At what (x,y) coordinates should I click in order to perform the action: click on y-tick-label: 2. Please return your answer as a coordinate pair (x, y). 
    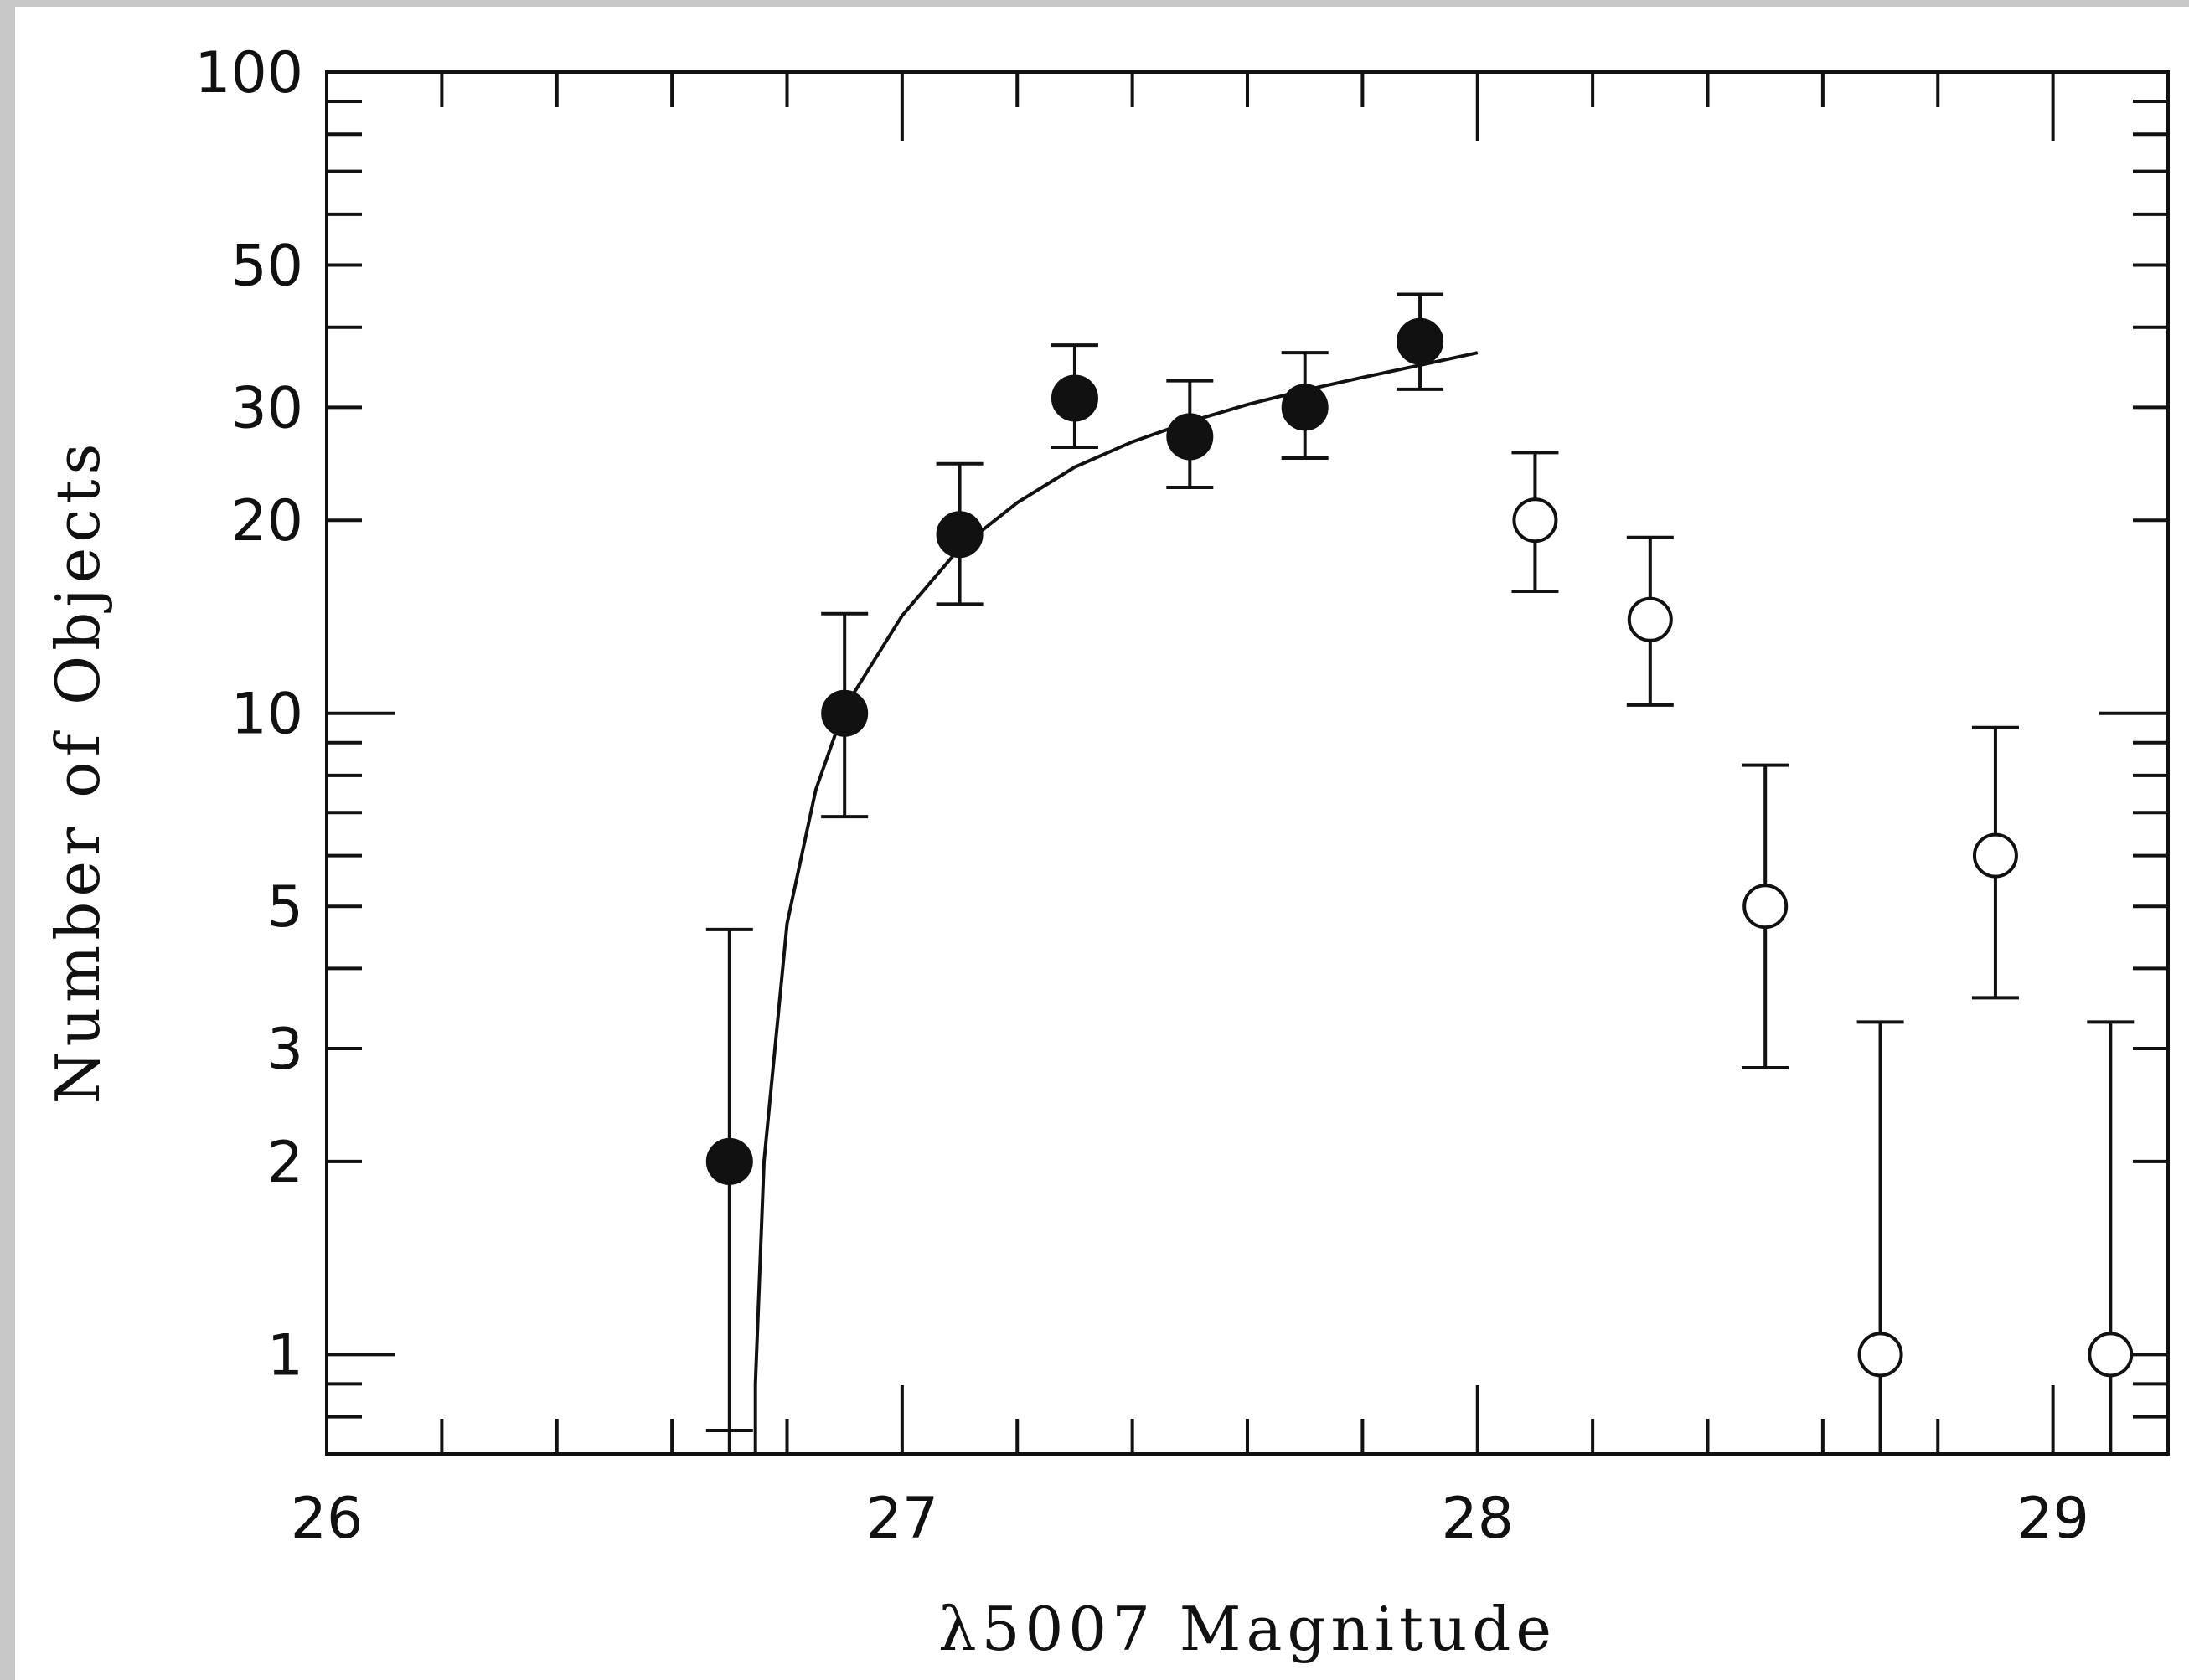
    Looking at the image, I should click on (285, 1163).